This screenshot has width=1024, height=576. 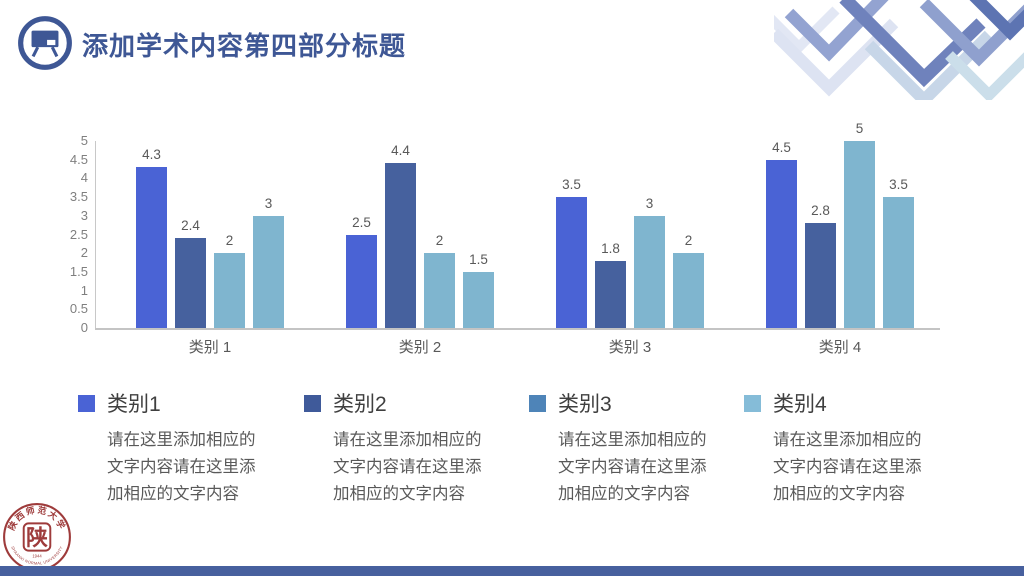 What do you see at coordinates (630, 347) in the screenshot?
I see `category-label: 类别 3` at bounding box center [630, 347].